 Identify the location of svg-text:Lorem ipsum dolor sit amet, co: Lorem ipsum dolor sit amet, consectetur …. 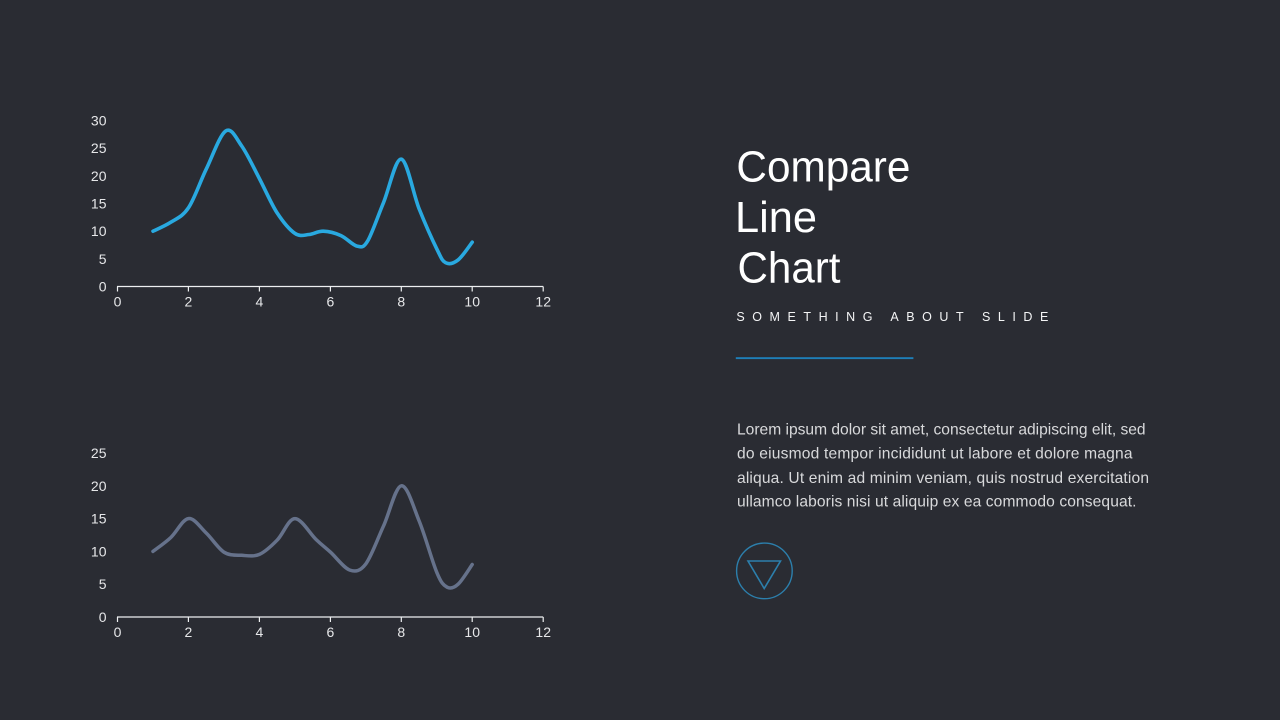
(941, 430).